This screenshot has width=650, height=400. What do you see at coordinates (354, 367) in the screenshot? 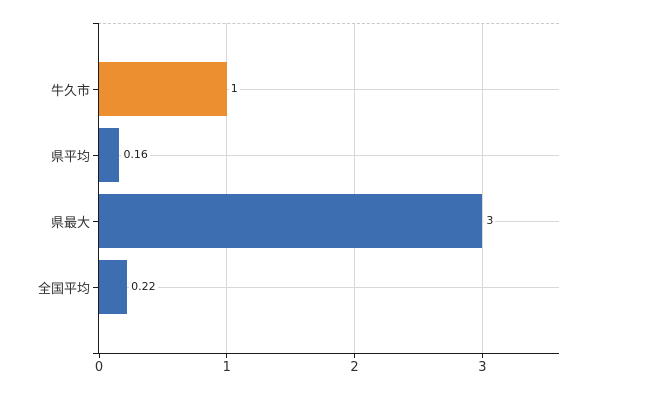
I see `x-tick-label: 2` at bounding box center [354, 367].